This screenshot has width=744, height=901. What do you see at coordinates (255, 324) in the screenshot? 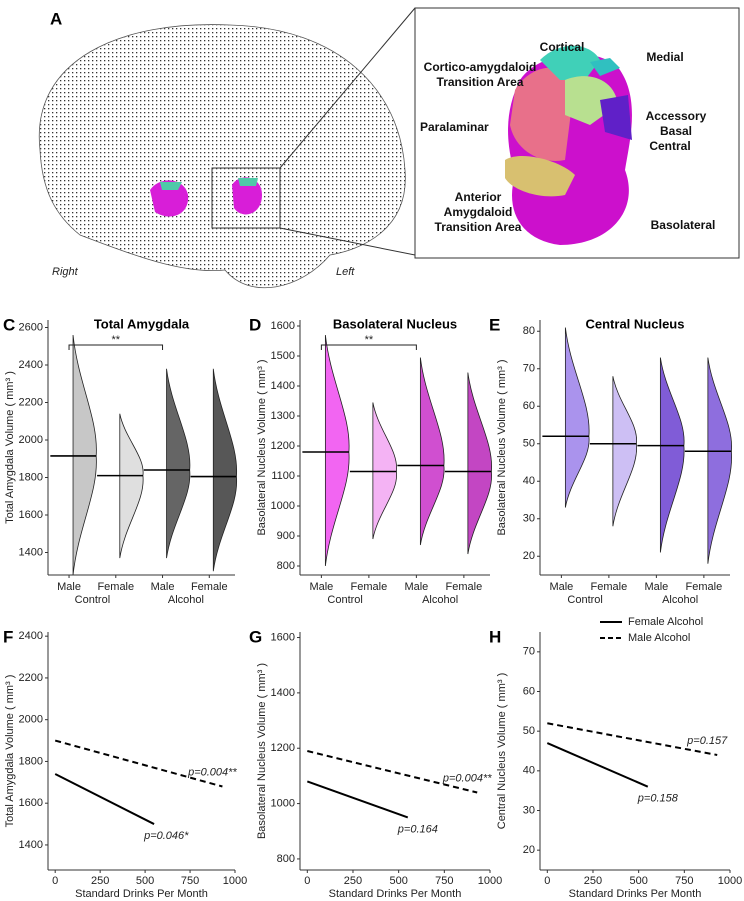
I see `panel-letter: D` at bounding box center [255, 324].